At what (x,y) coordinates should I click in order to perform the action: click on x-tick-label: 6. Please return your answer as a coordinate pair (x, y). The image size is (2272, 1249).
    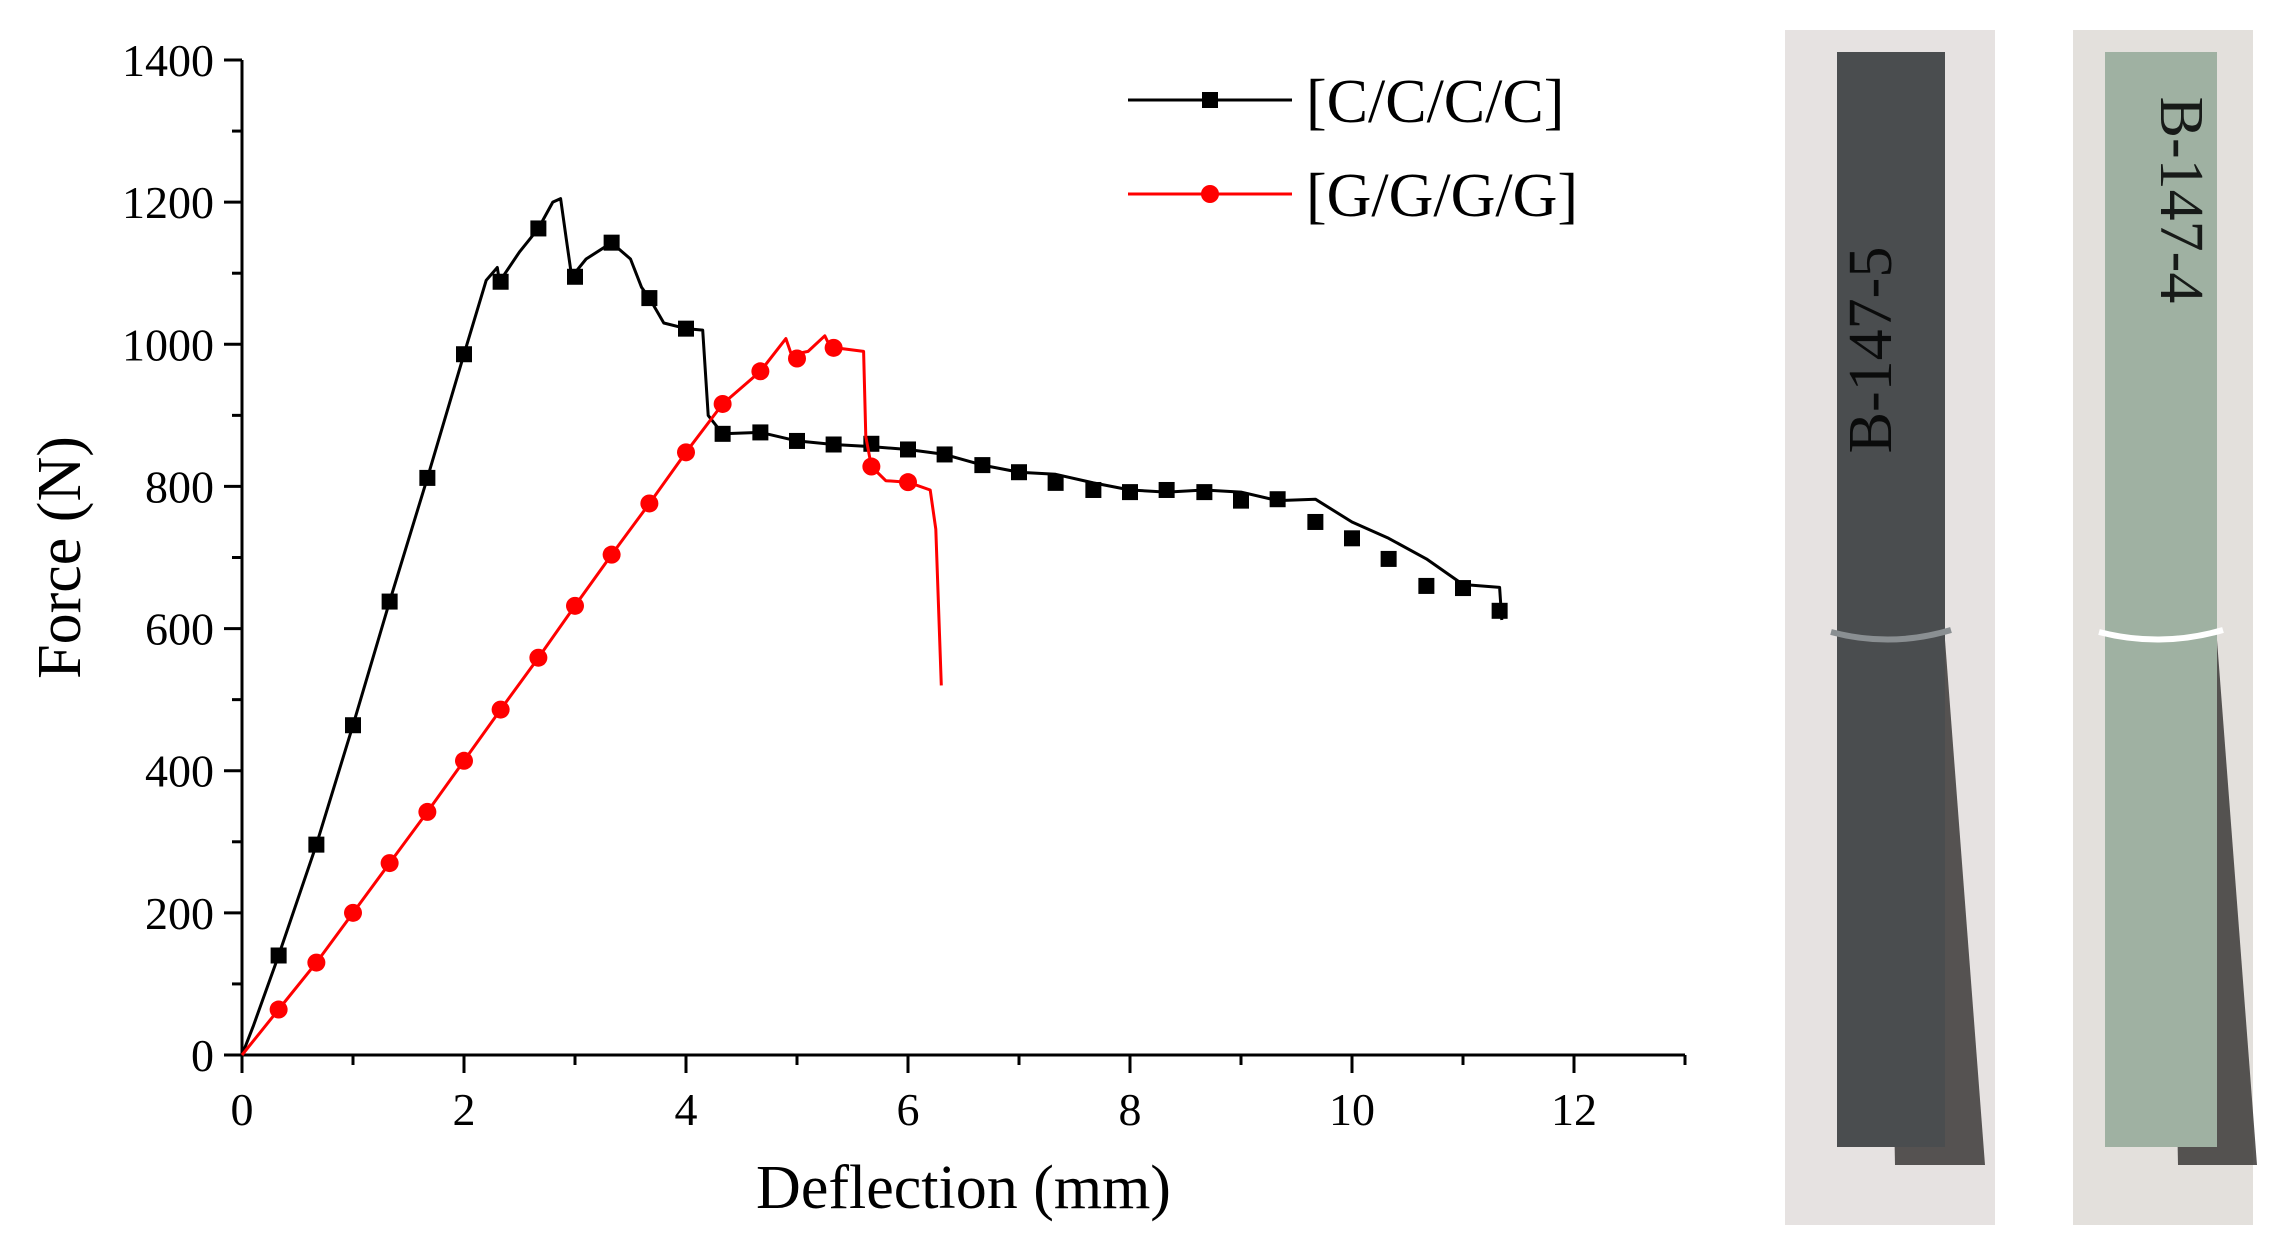
    Looking at the image, I should click on (908, 1109).